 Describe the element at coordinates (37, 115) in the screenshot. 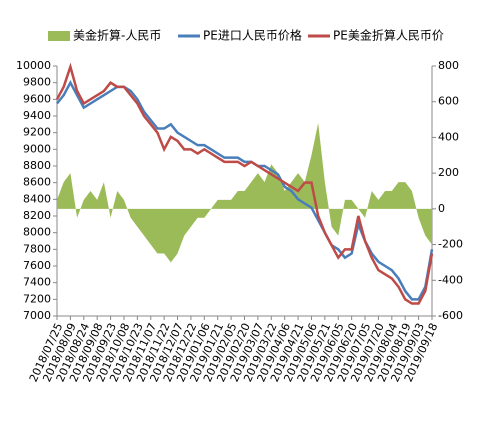

I see `y-tick-label: 9400` at that location.